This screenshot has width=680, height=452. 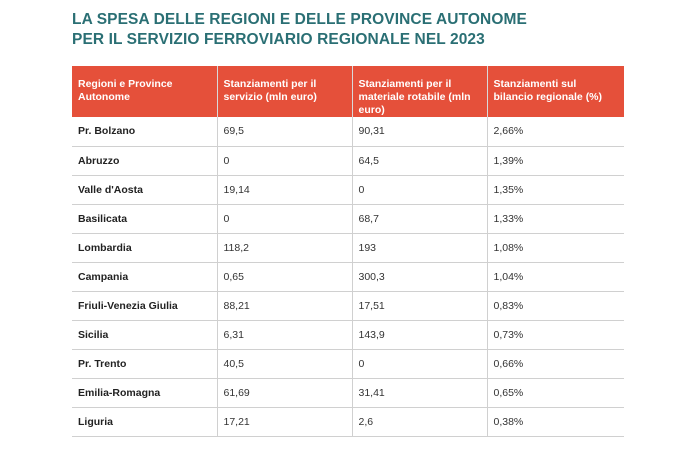 I want to click on table-row: Emilia-Romagna 61,69 31,41 0,65%, so click(x=348, y=393).